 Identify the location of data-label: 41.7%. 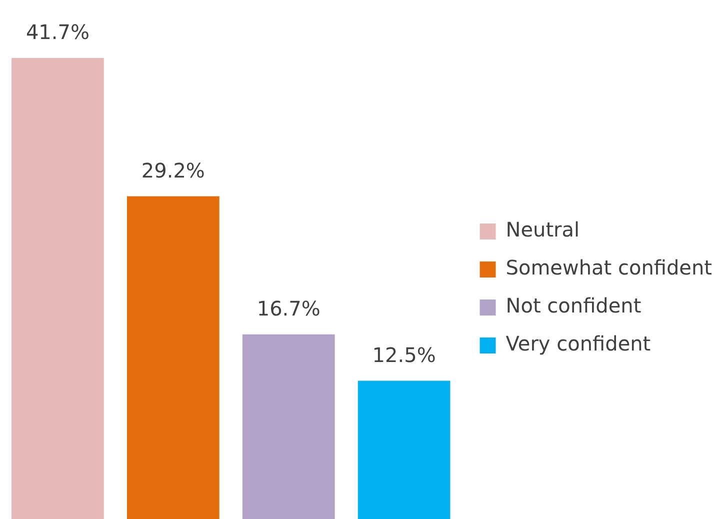
(58, 32).